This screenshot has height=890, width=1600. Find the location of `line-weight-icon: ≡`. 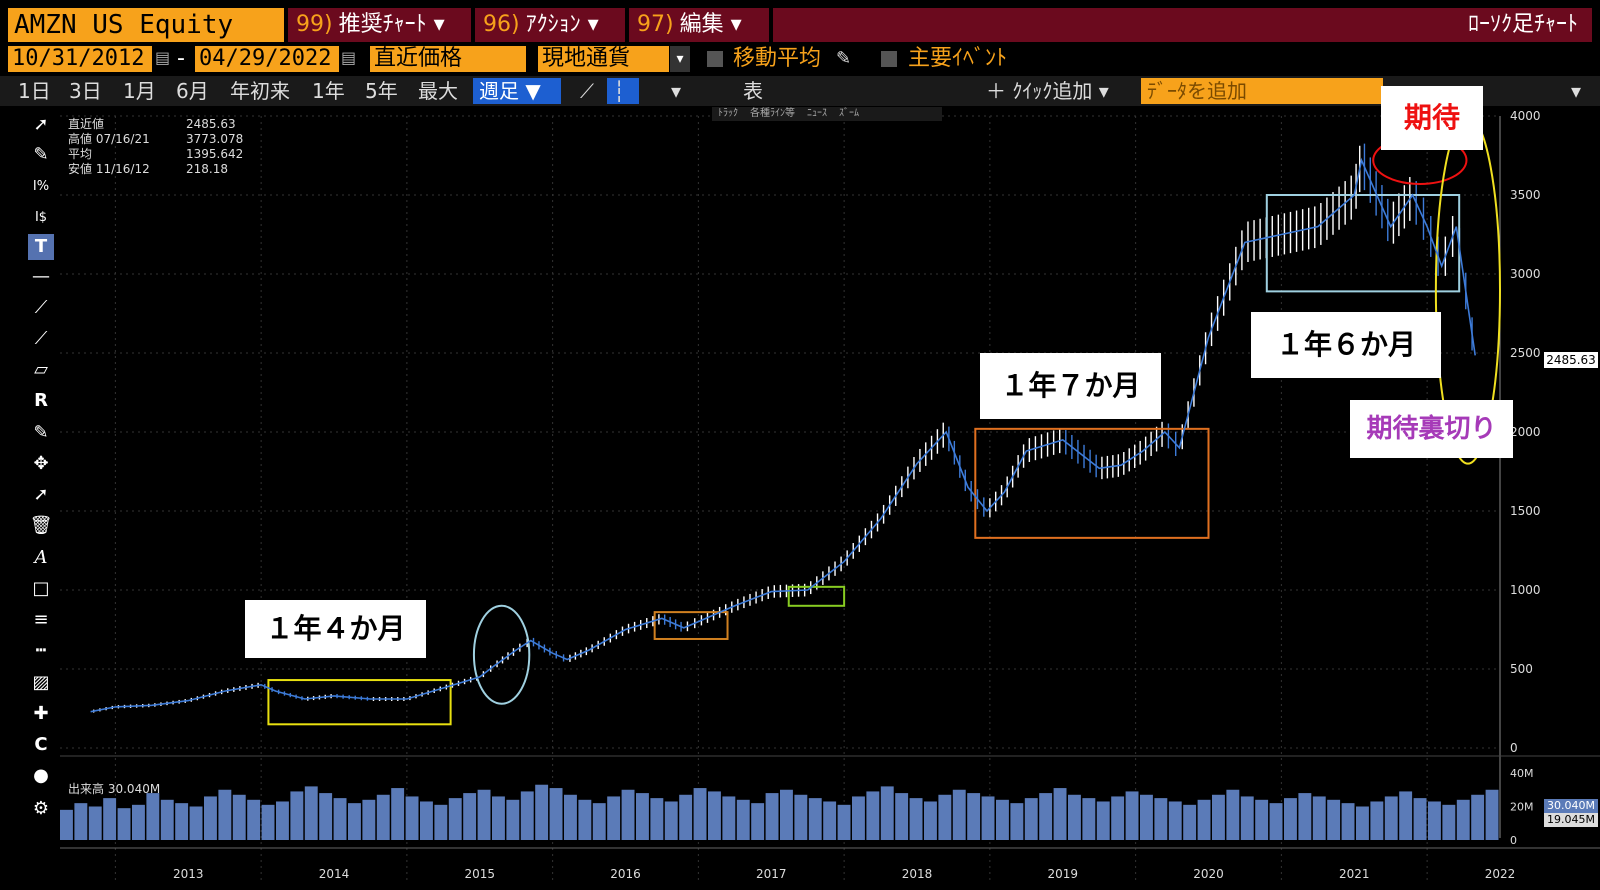

line-weight-icon: ≡ is located at coordinates (41, 619).